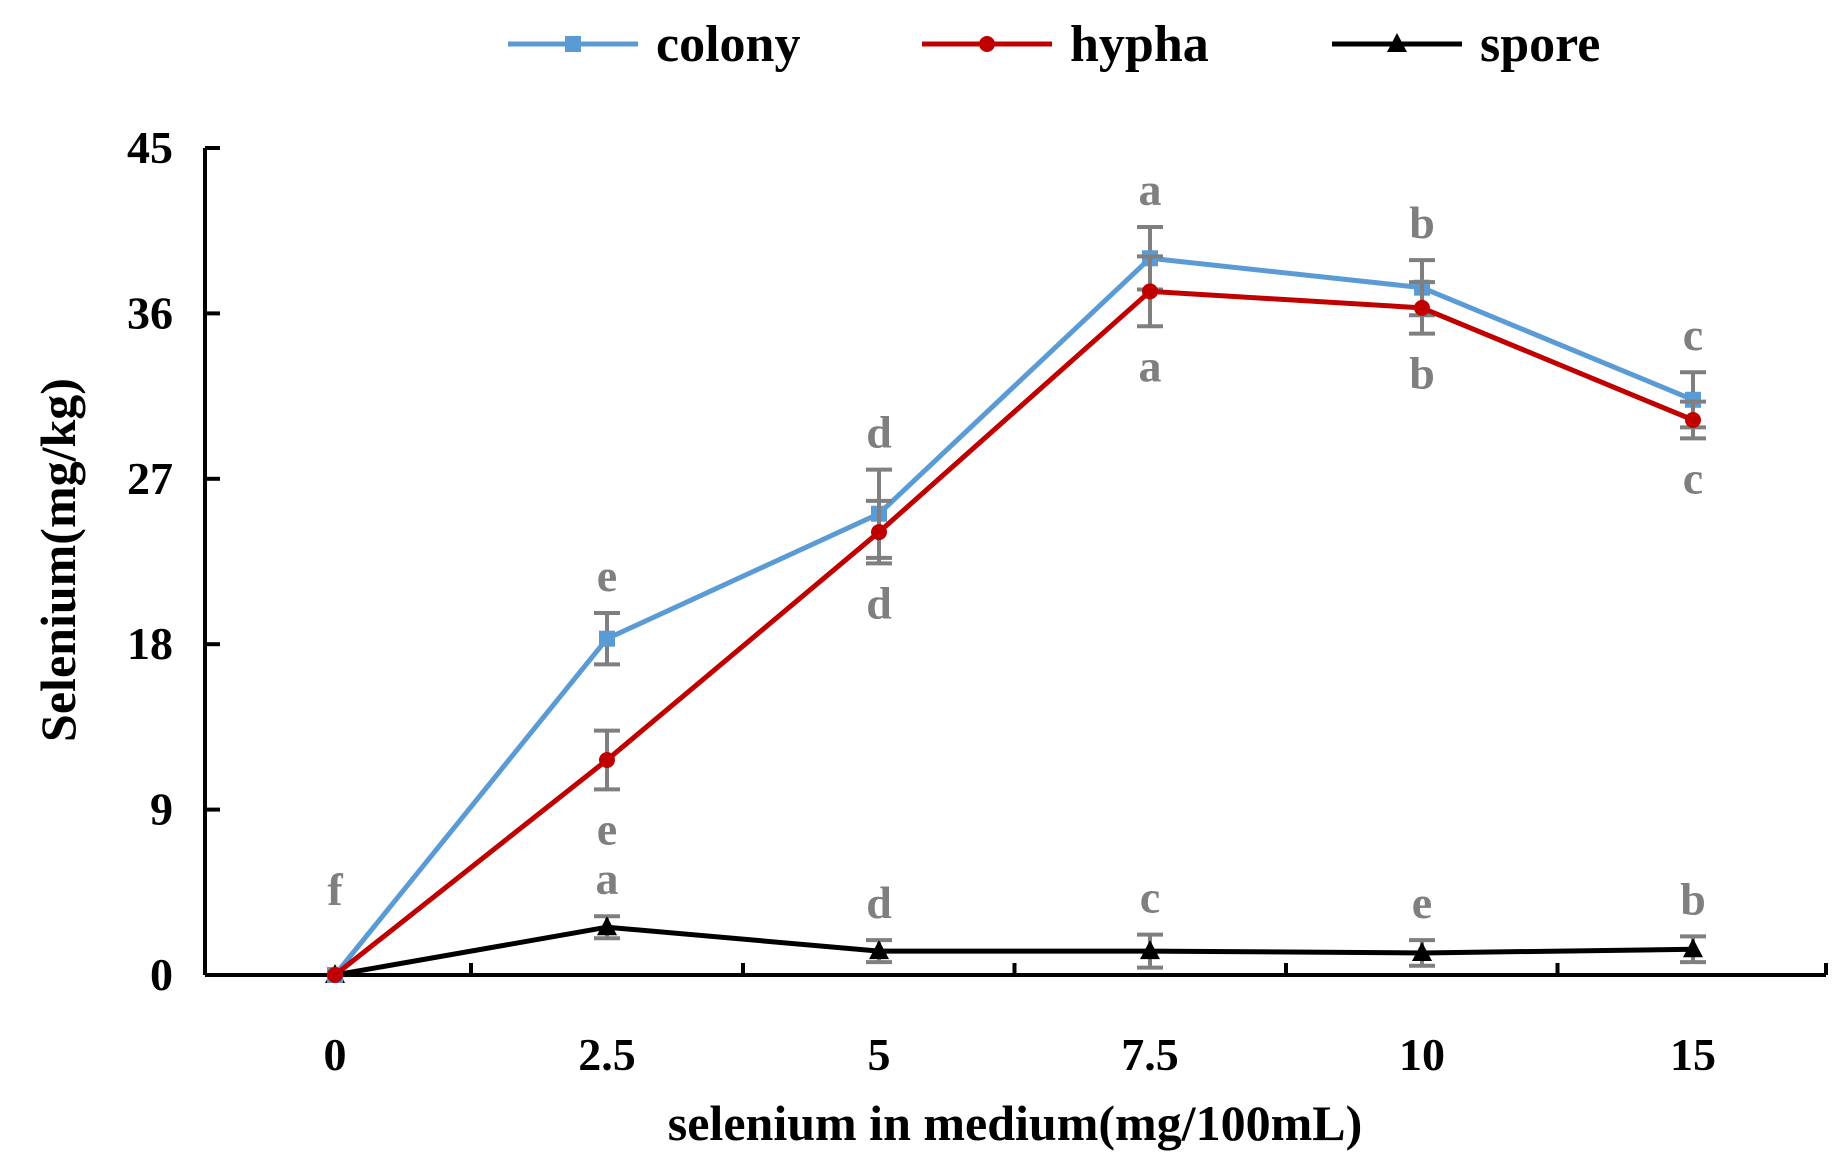 This screenshot has width=1844, height=1165. Describe the element at coordinates (879, 1054) in the screenshot. I see `x-tick-label: 5` at that location.